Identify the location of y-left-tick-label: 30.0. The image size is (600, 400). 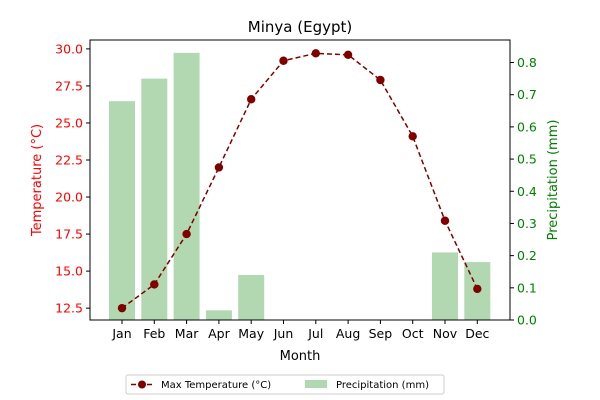
(69, 48).